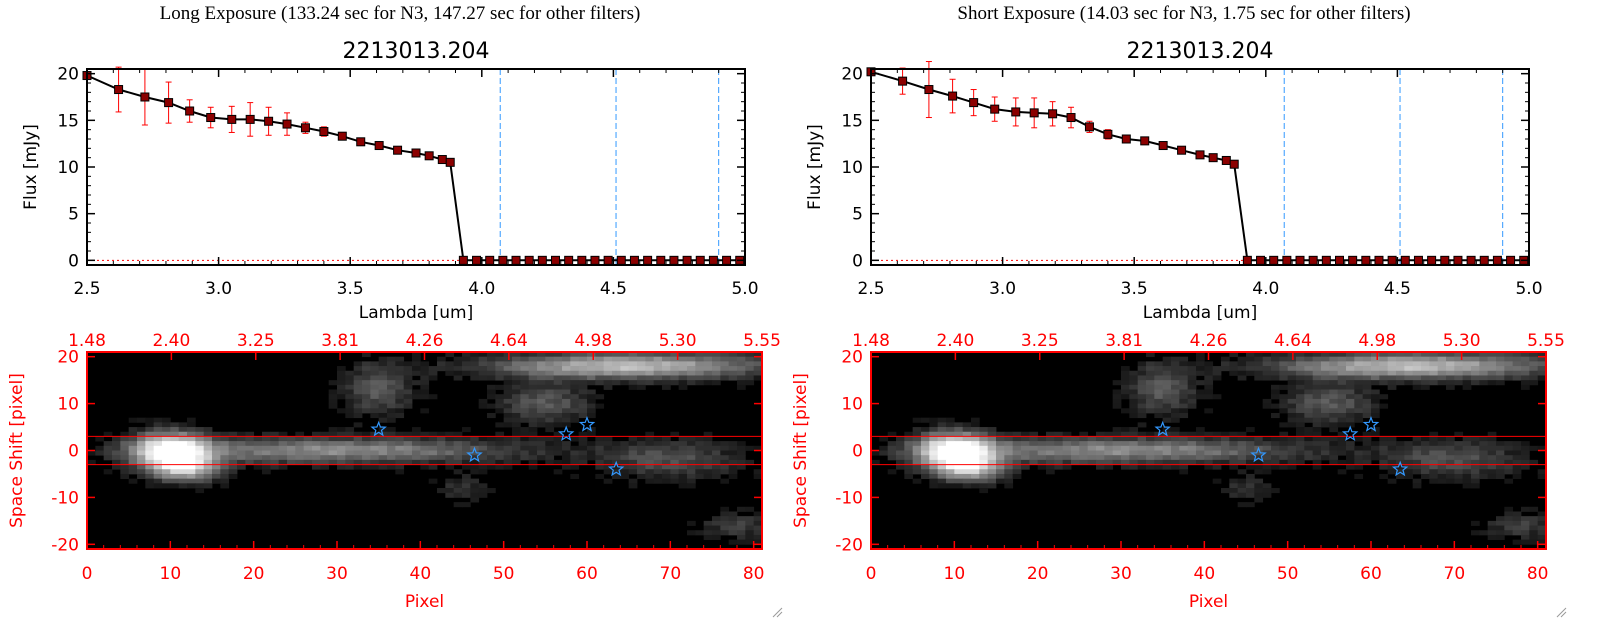 This screenshot has height=630, width=1600. I want to click on x-tick-label: 3.5, so click(350, 289).